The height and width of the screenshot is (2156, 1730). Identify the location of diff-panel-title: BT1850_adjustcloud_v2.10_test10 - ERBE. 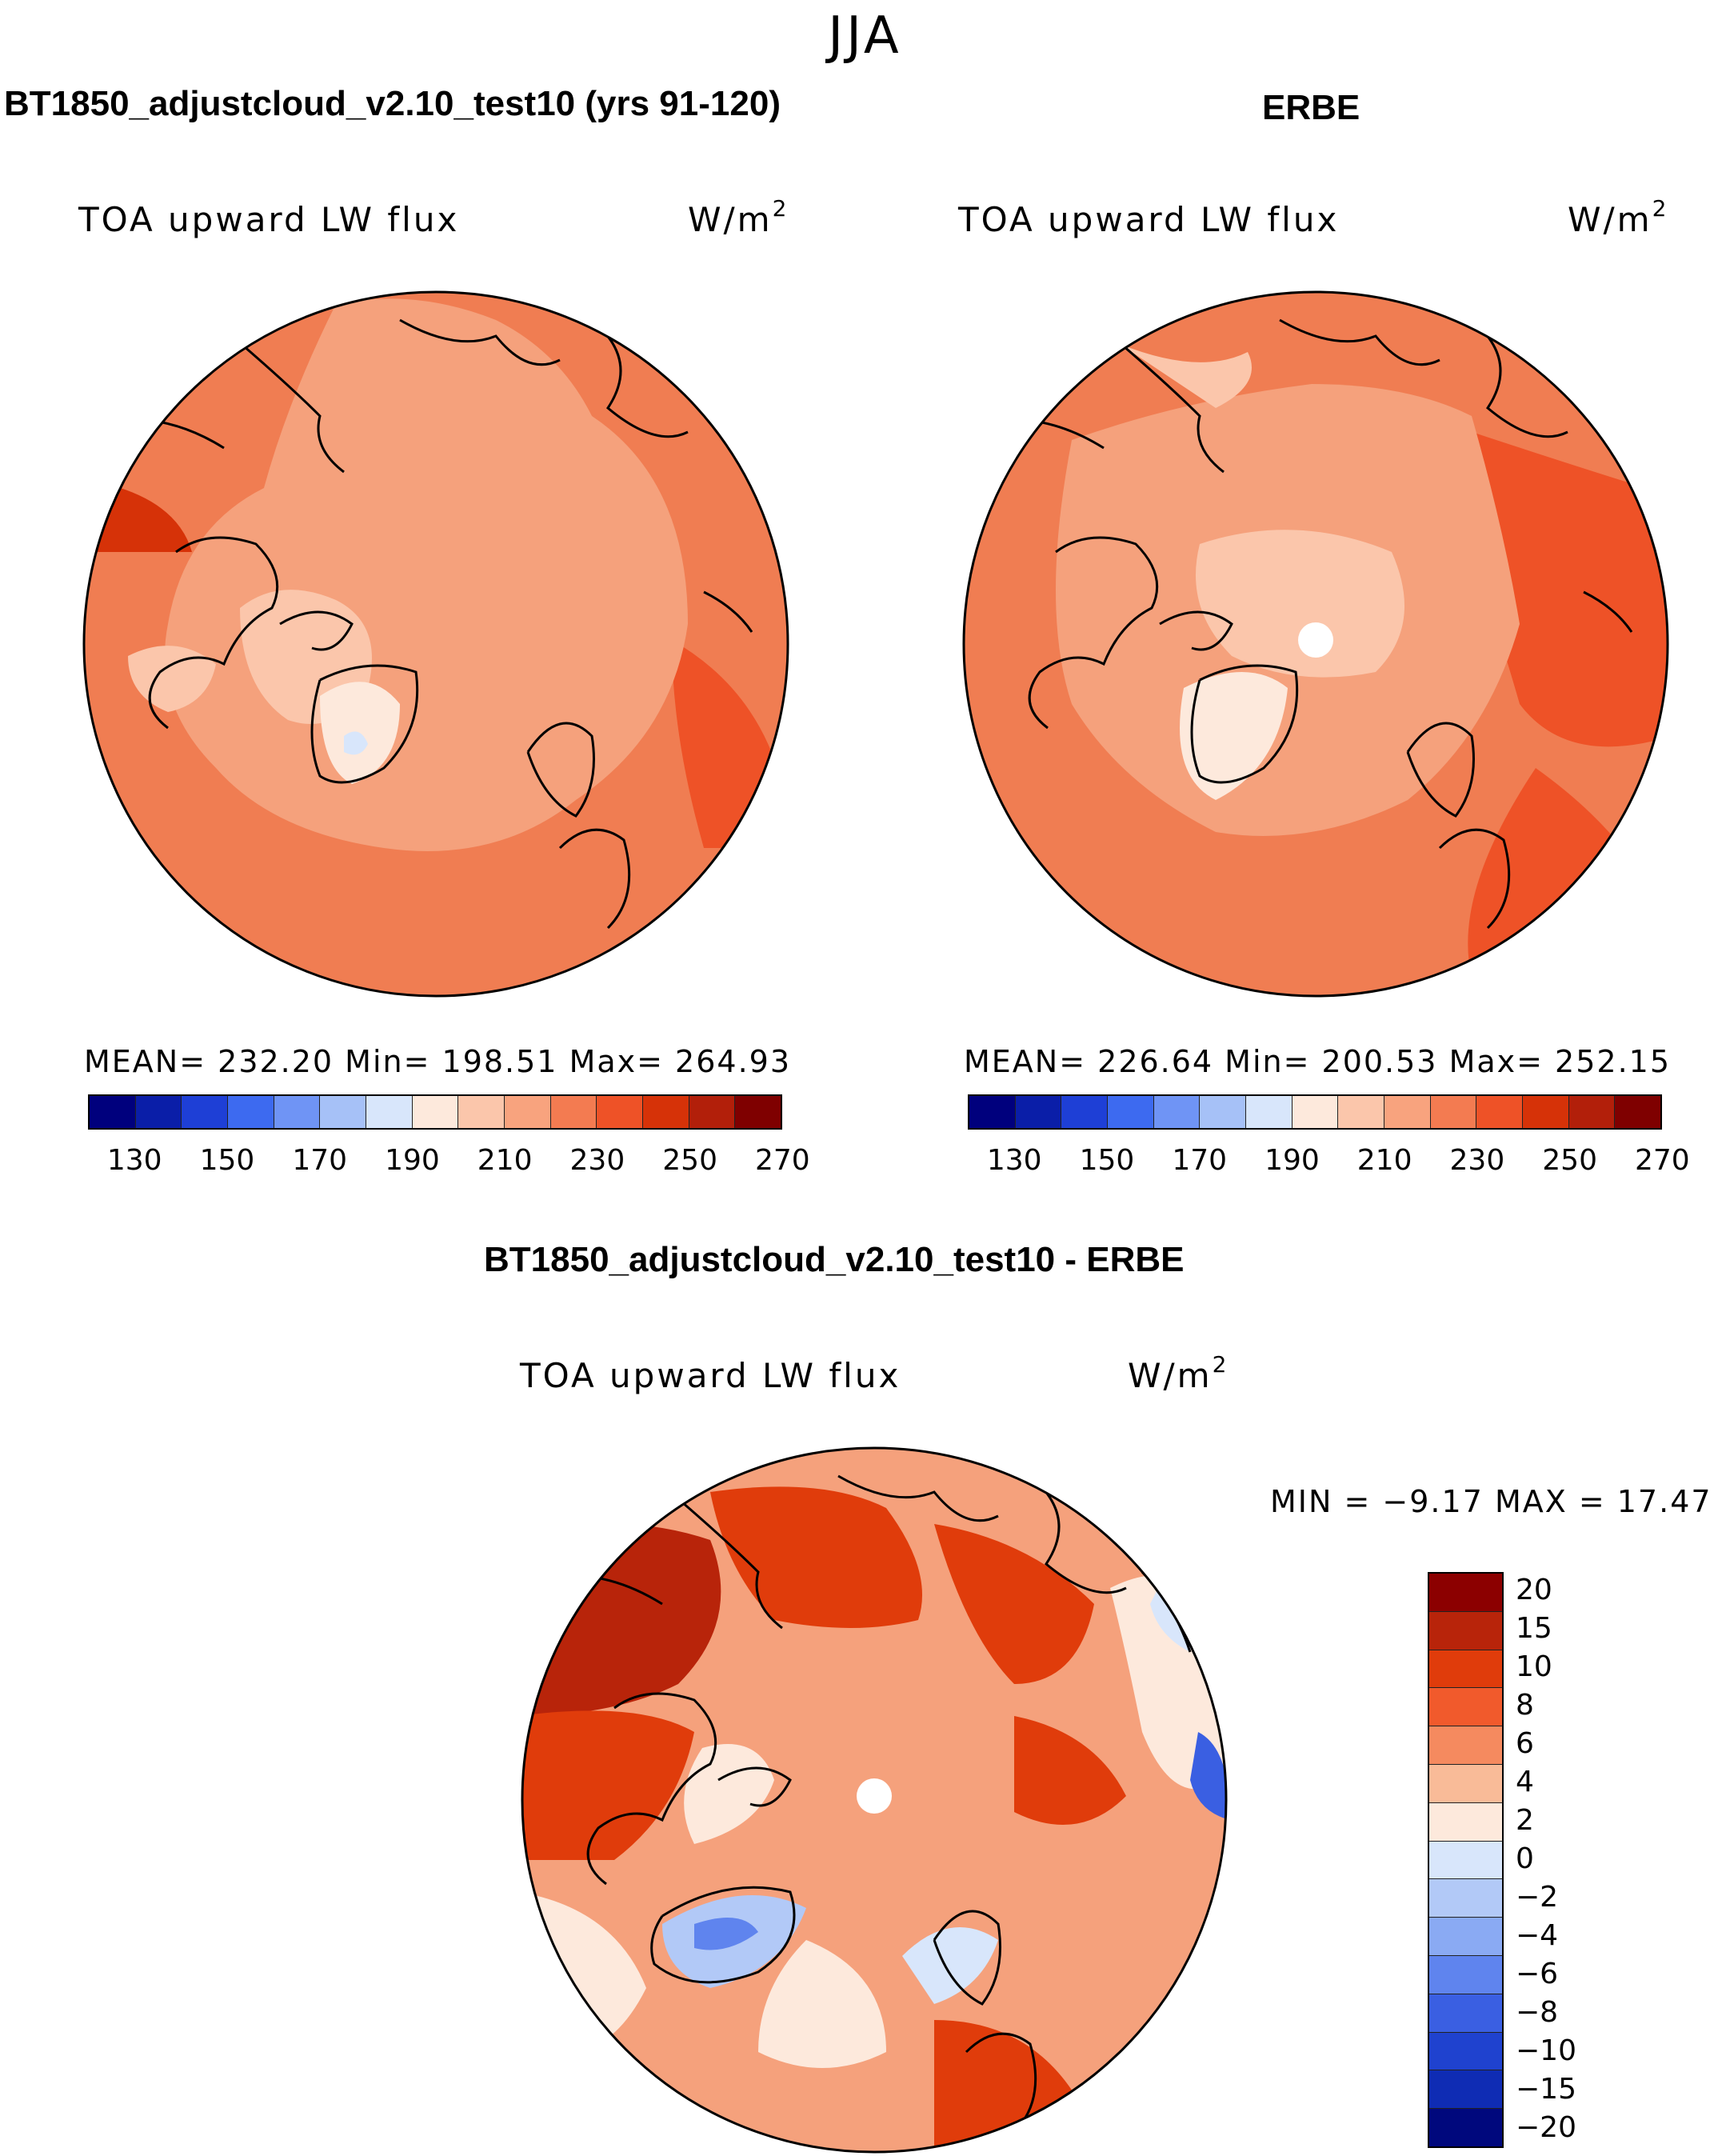
(834, 1259).